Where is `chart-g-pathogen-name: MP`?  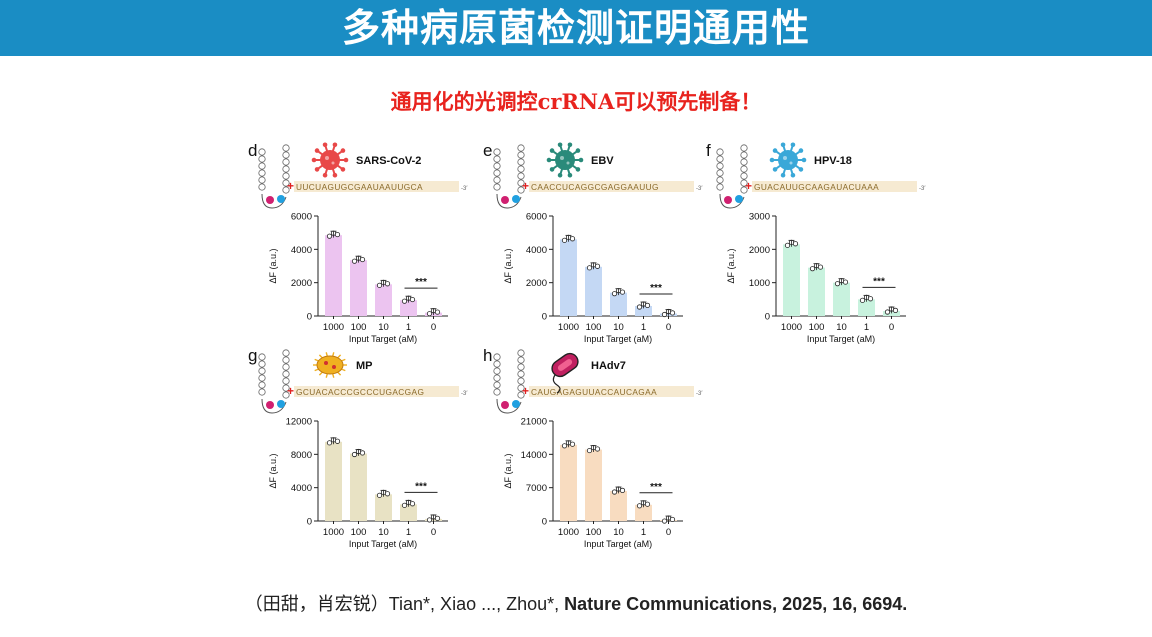 chart-g-pathogen-name: MP is located at coordinates (364, 366).